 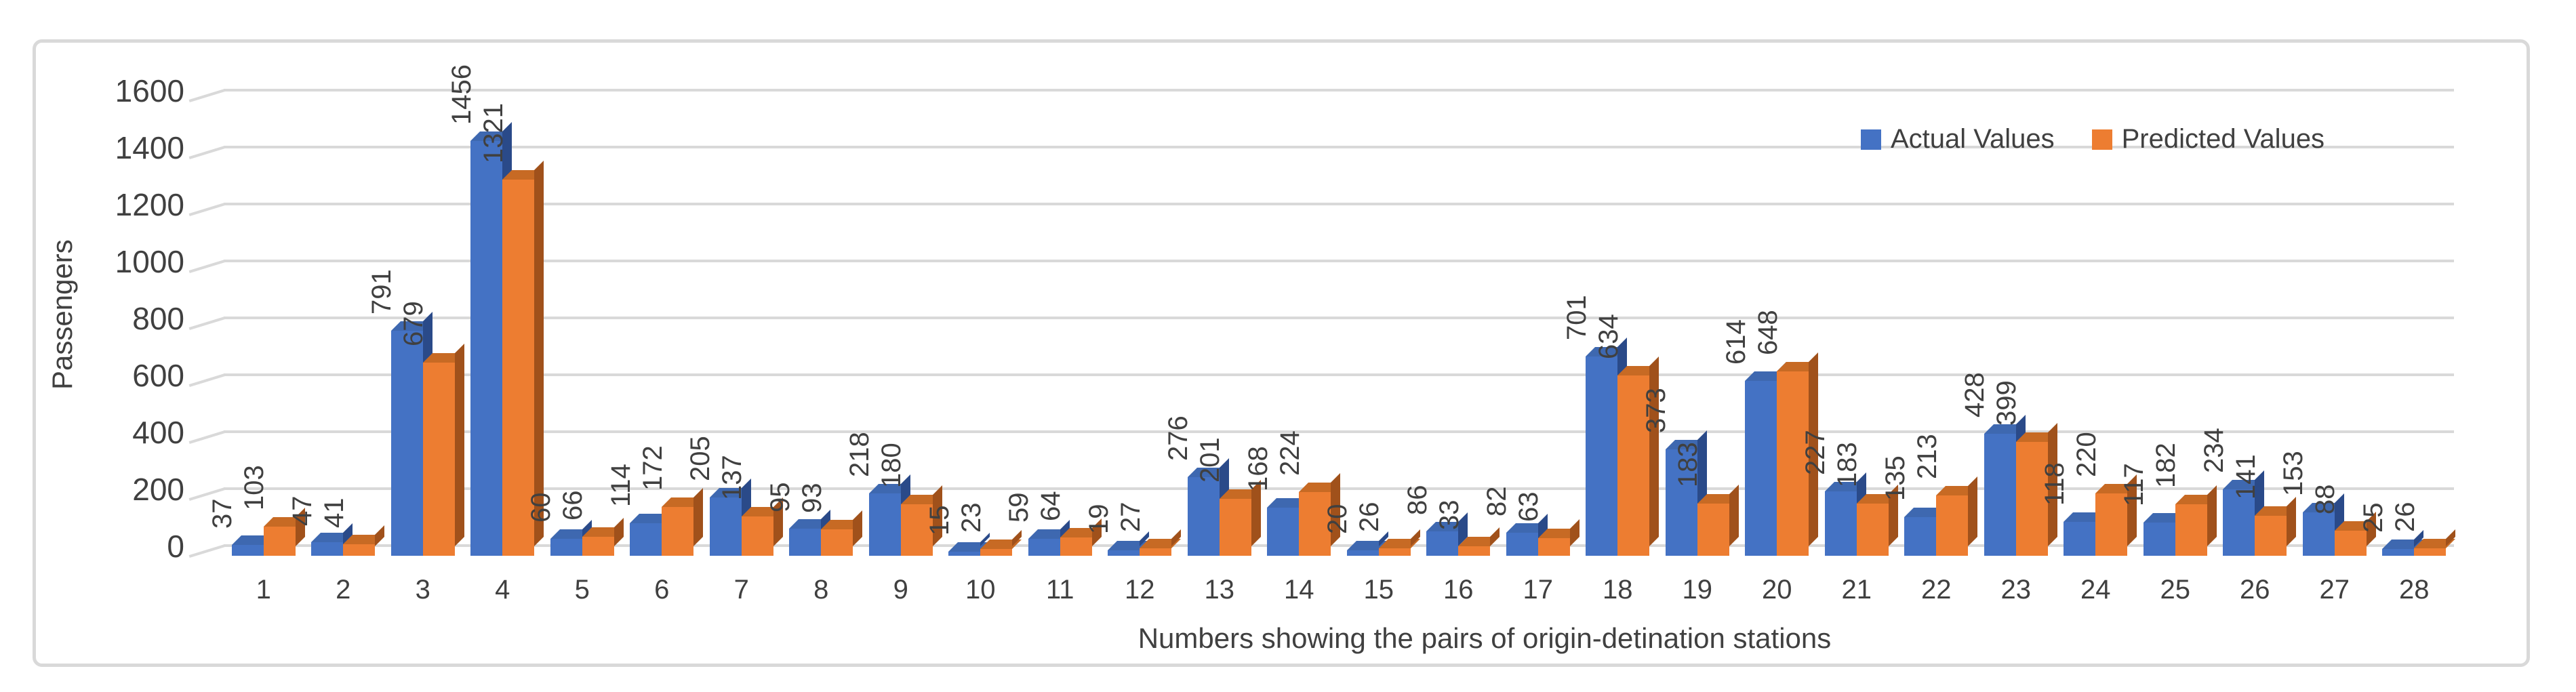 What do you see at coordinates (2095, 590) in the screenshot?
I see `x-category-label: 24` at bounding box center [2095, 590].